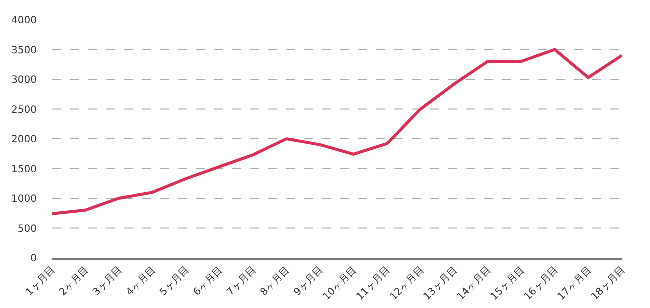 The image size is (650, 308). Describe the element at coordinates (275, 281) in the screenshot. I see `x-tick-label: 8ヶ月目` at that location.